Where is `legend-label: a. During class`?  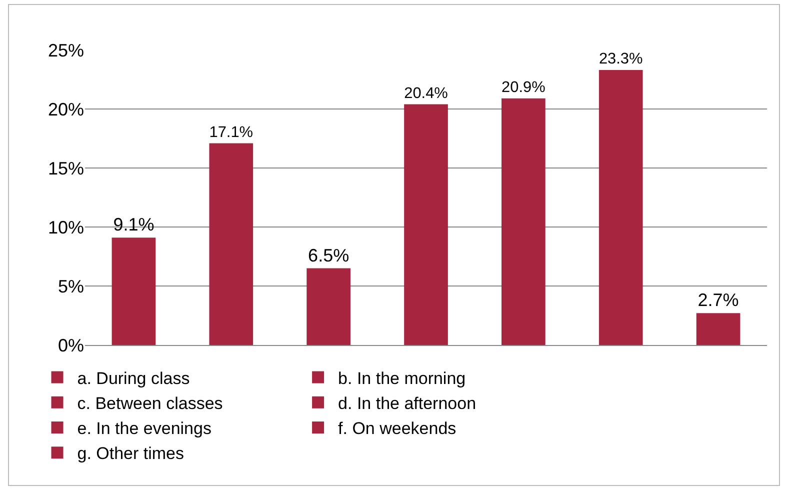 legend-label: a. During class is located at coordinates (133, 378).